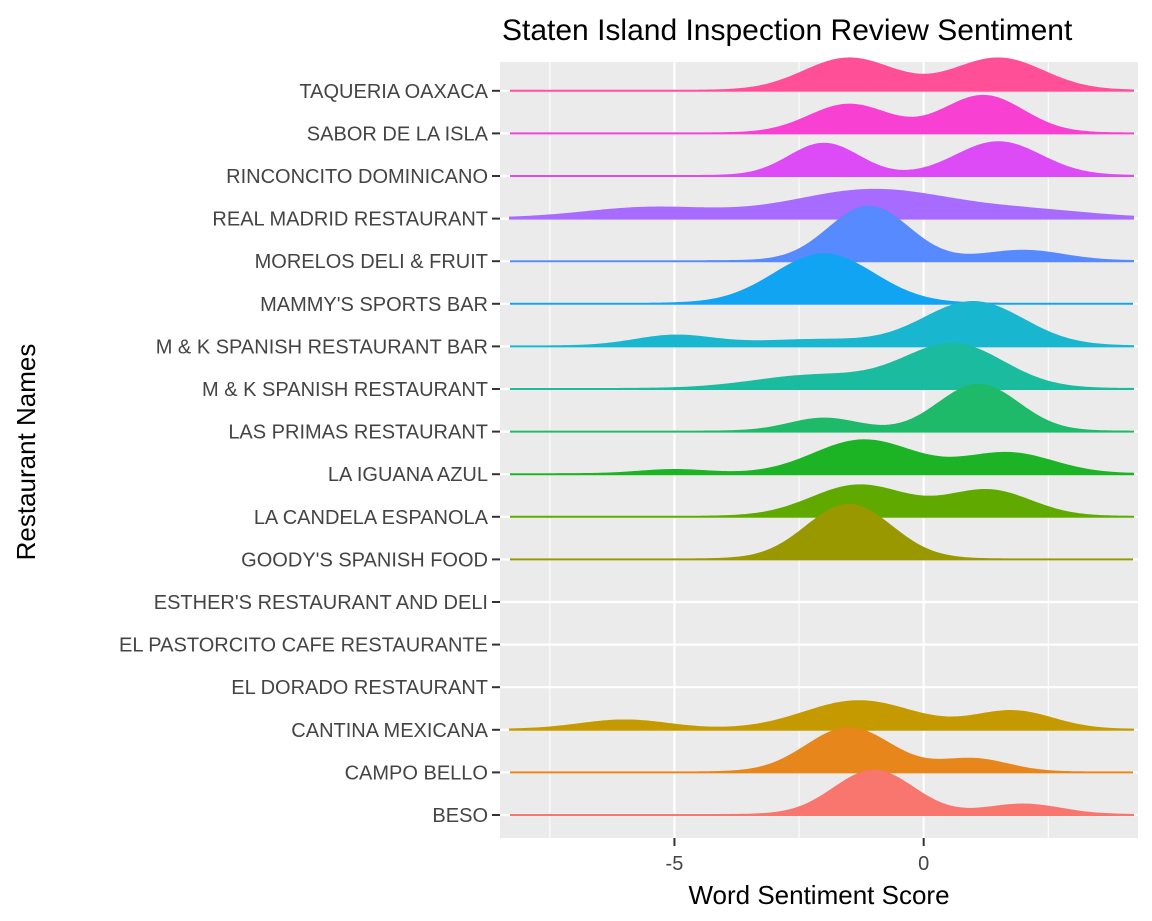 This screenshot has height=921, width=1152. Describe the element at coordinates (358, 433) in the screenshot. I see `y-tick-label-9: LAS PRIMAS RESTAURANT` at that location.